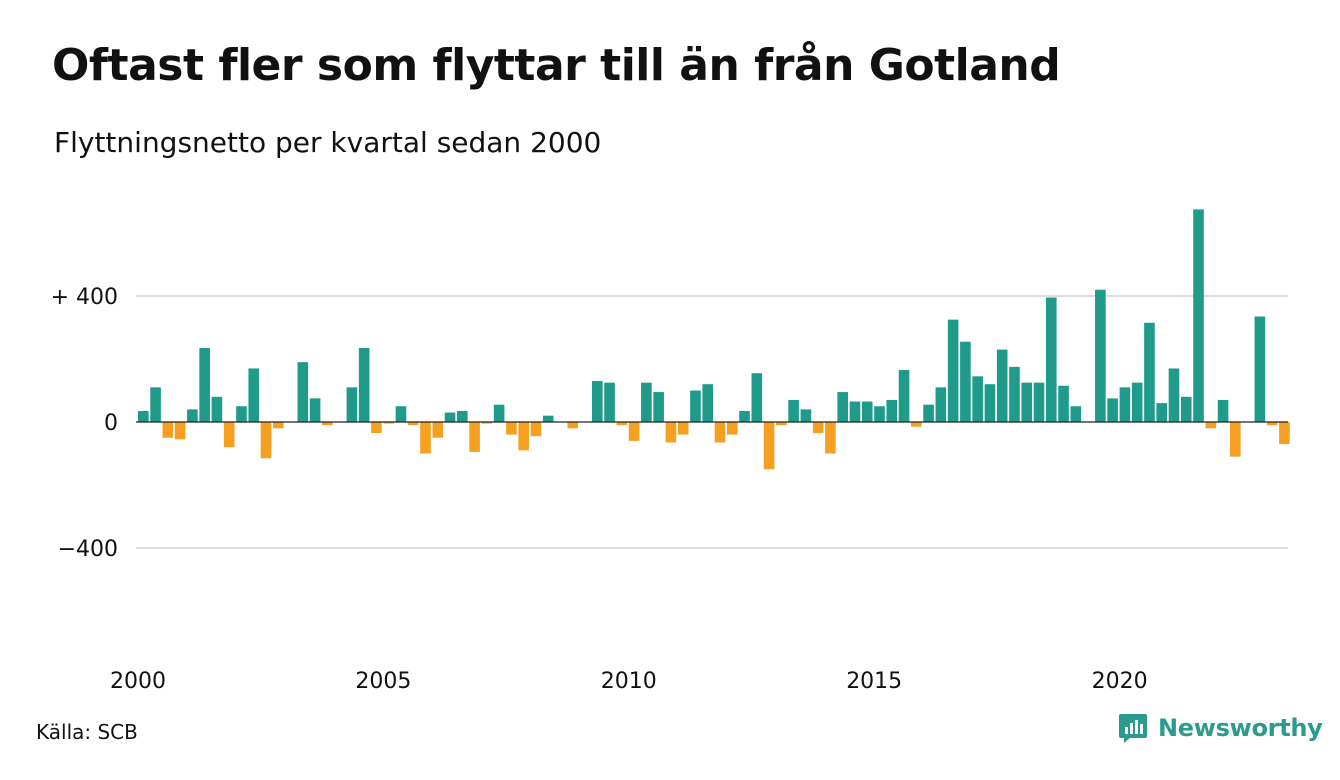 The image size is (1340, 780). What do you see at coordinates (1240, 728) in the screenshot?
I see `brand-name: Newsworthy` at bounding box center [1240, 728].